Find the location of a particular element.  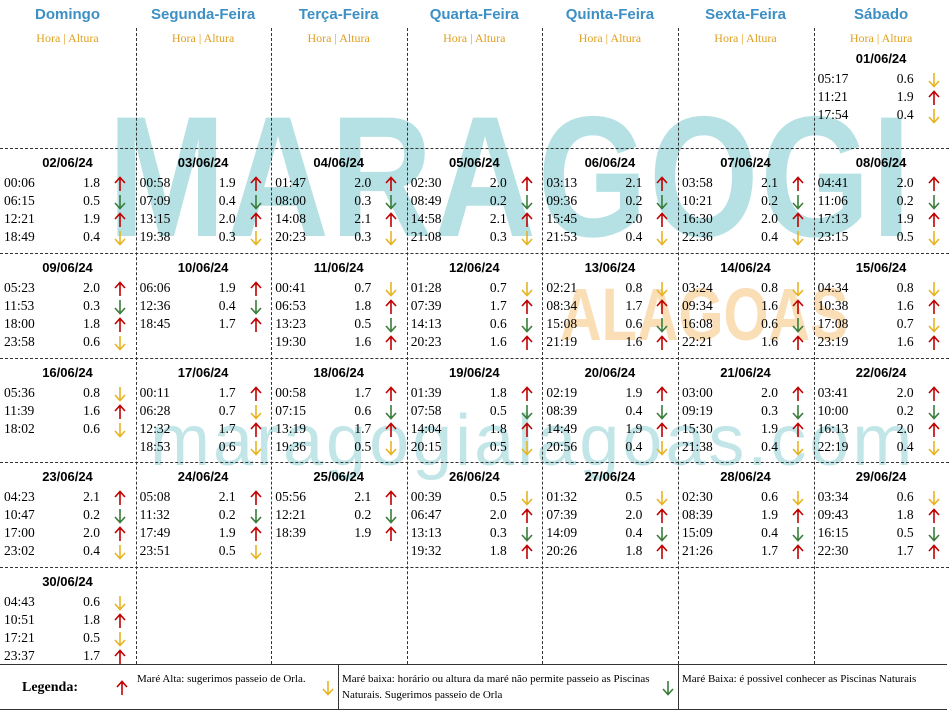

date: 11/06/24 is located at coordinates (338, 267).